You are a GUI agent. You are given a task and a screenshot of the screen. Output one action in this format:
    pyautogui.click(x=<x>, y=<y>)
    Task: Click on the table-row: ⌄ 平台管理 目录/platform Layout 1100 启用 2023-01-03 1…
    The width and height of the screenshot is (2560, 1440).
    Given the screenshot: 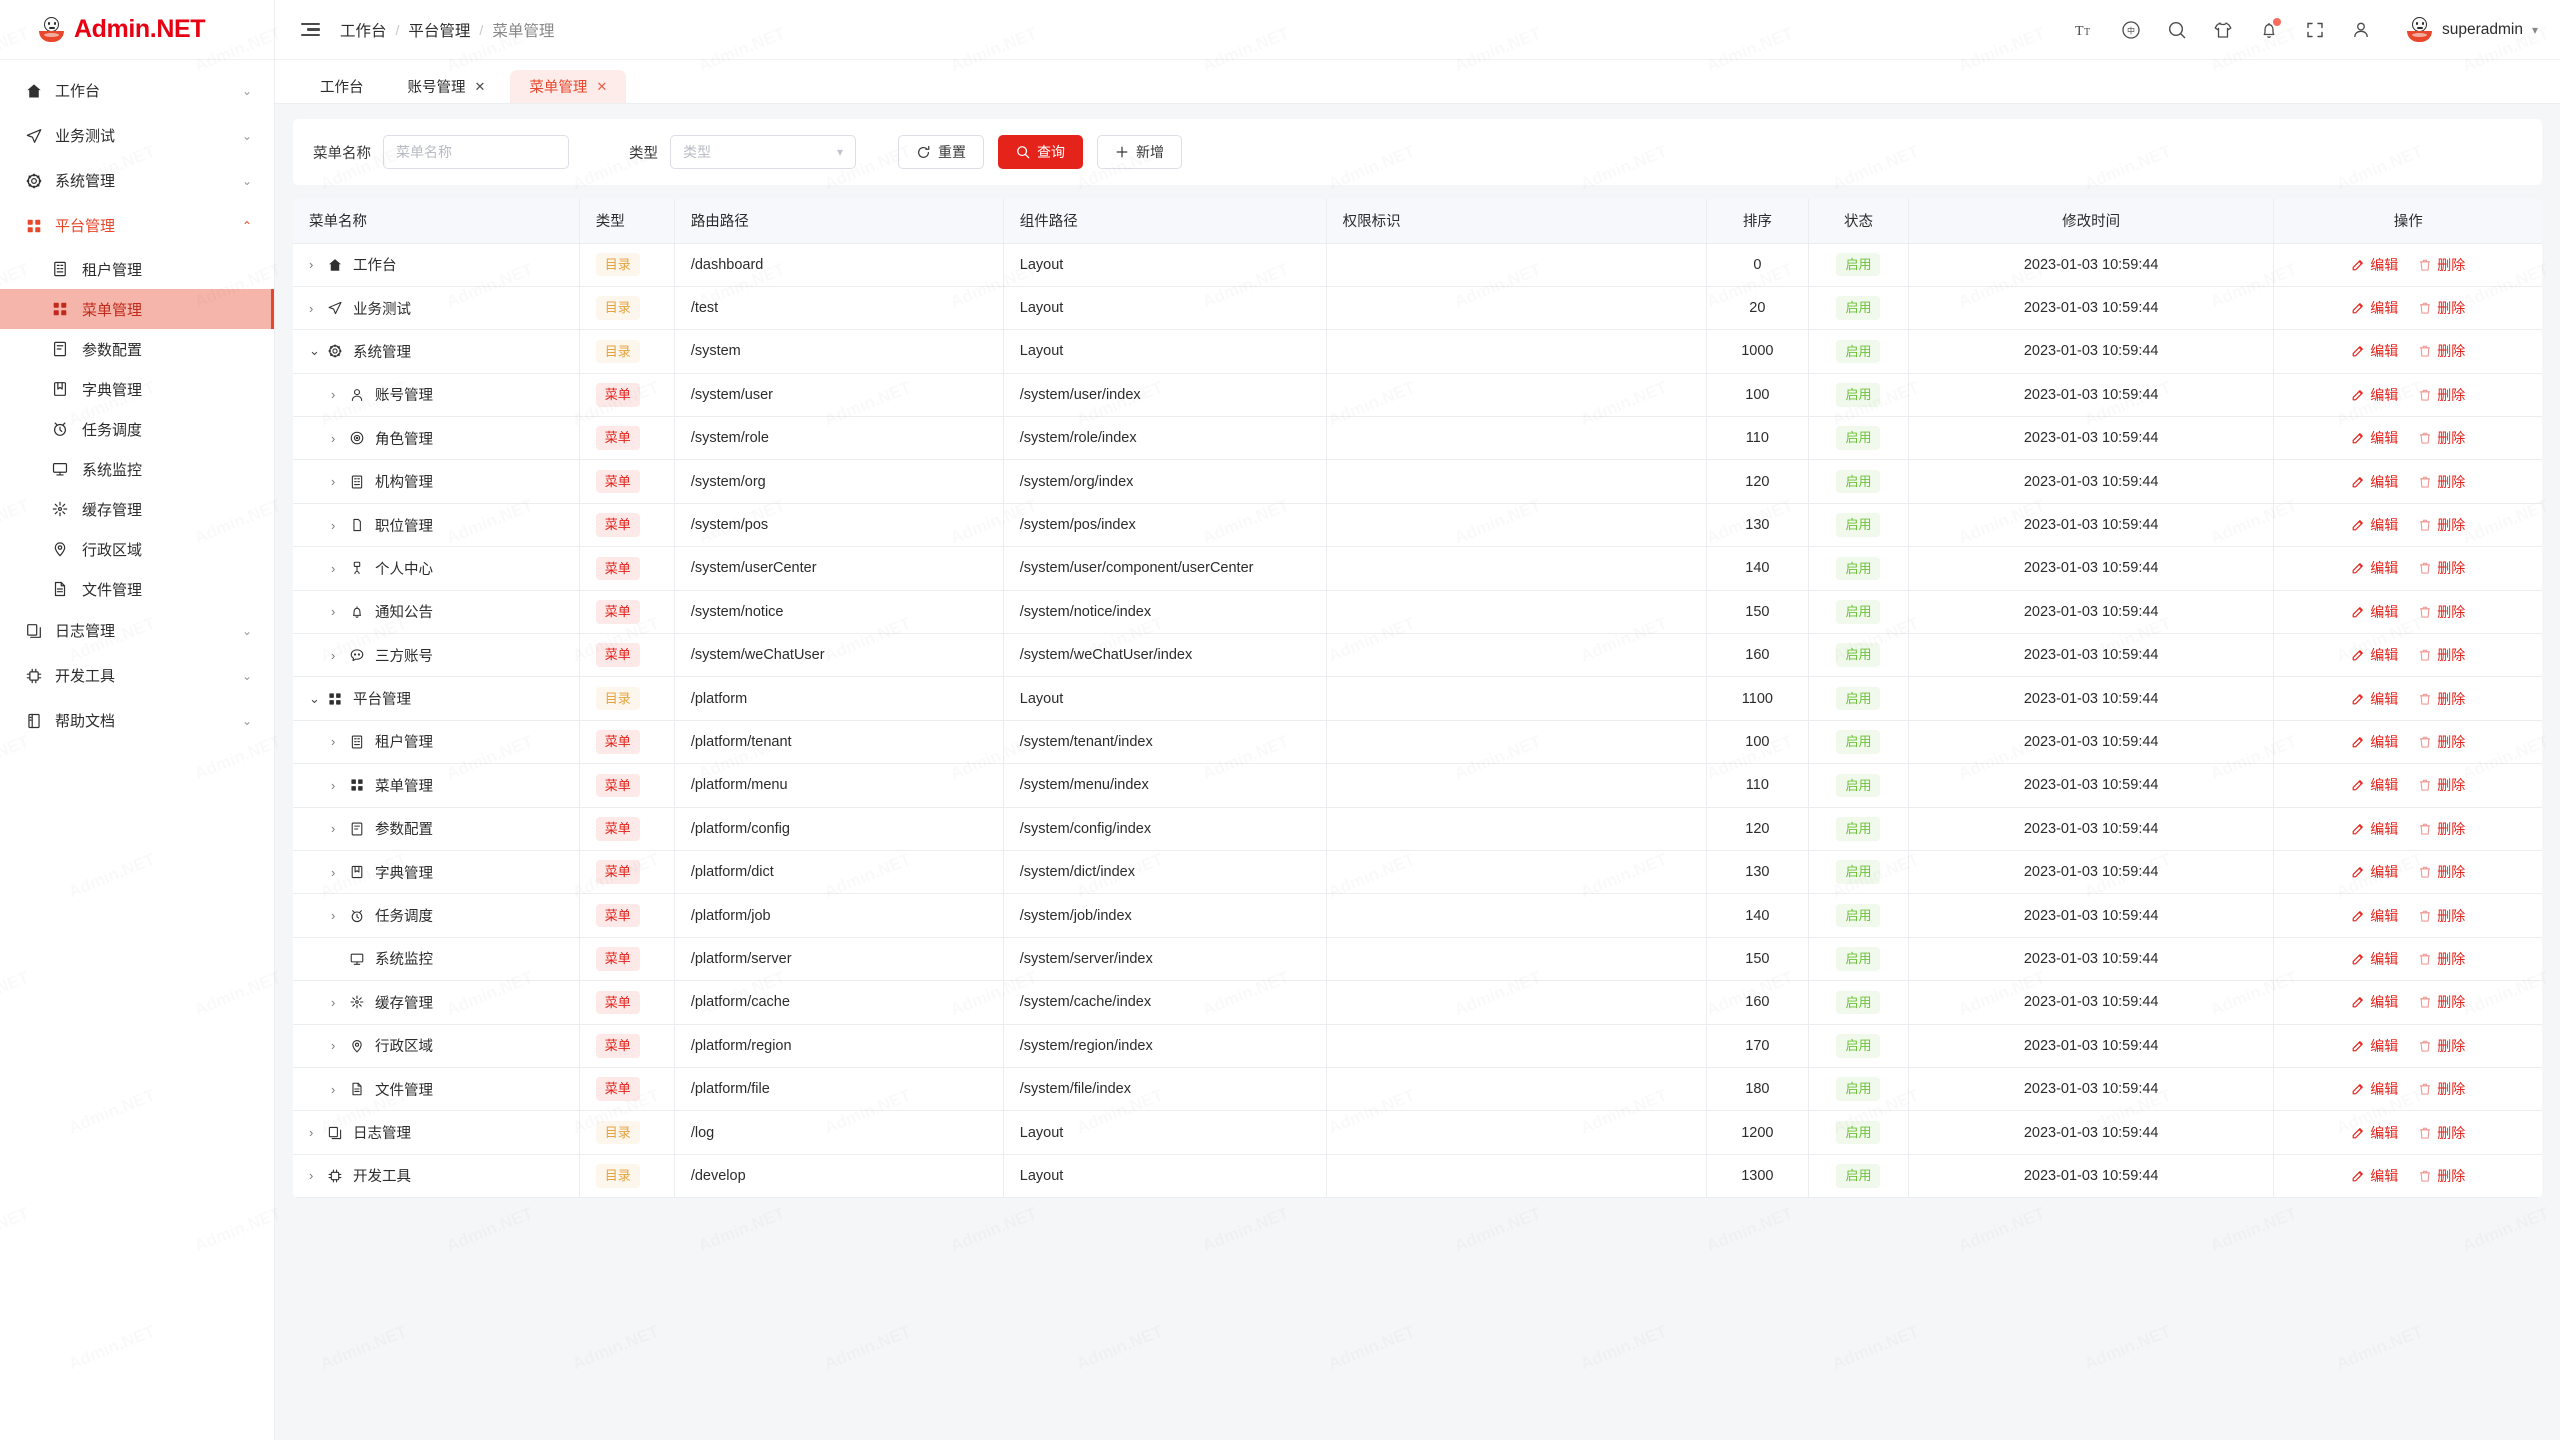 What is the action you would take?
    pyautogui.click(x=1417, y=698)
    